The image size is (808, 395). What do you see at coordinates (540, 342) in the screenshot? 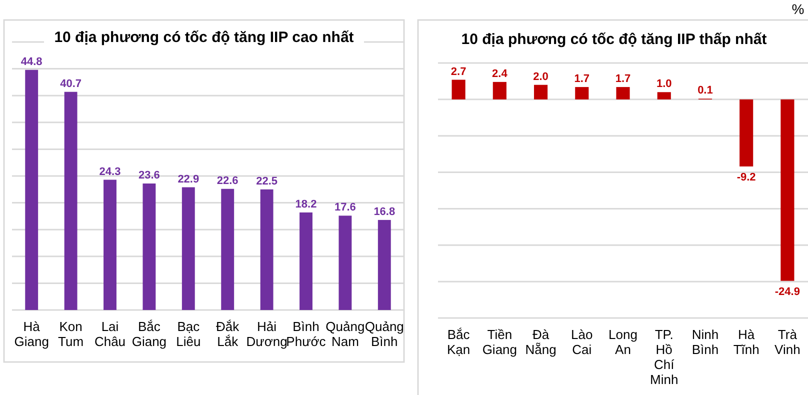
I see `x-tick-label: Đà Nẵng` at bounding box center [540, 342].